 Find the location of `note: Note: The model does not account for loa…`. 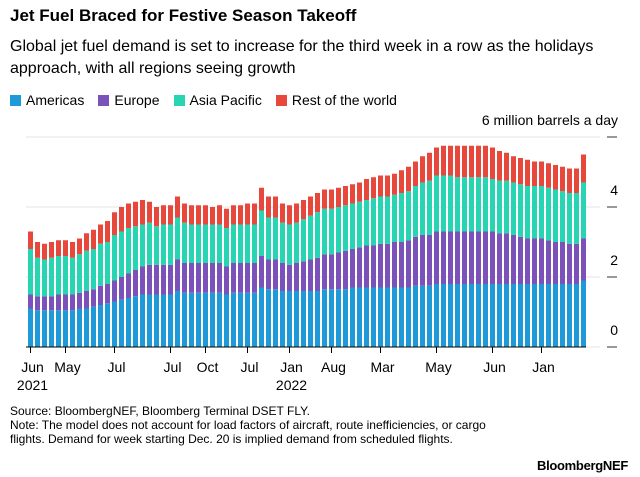

note: Note: The model does not account for loa… is located at coordinates (248, 432).